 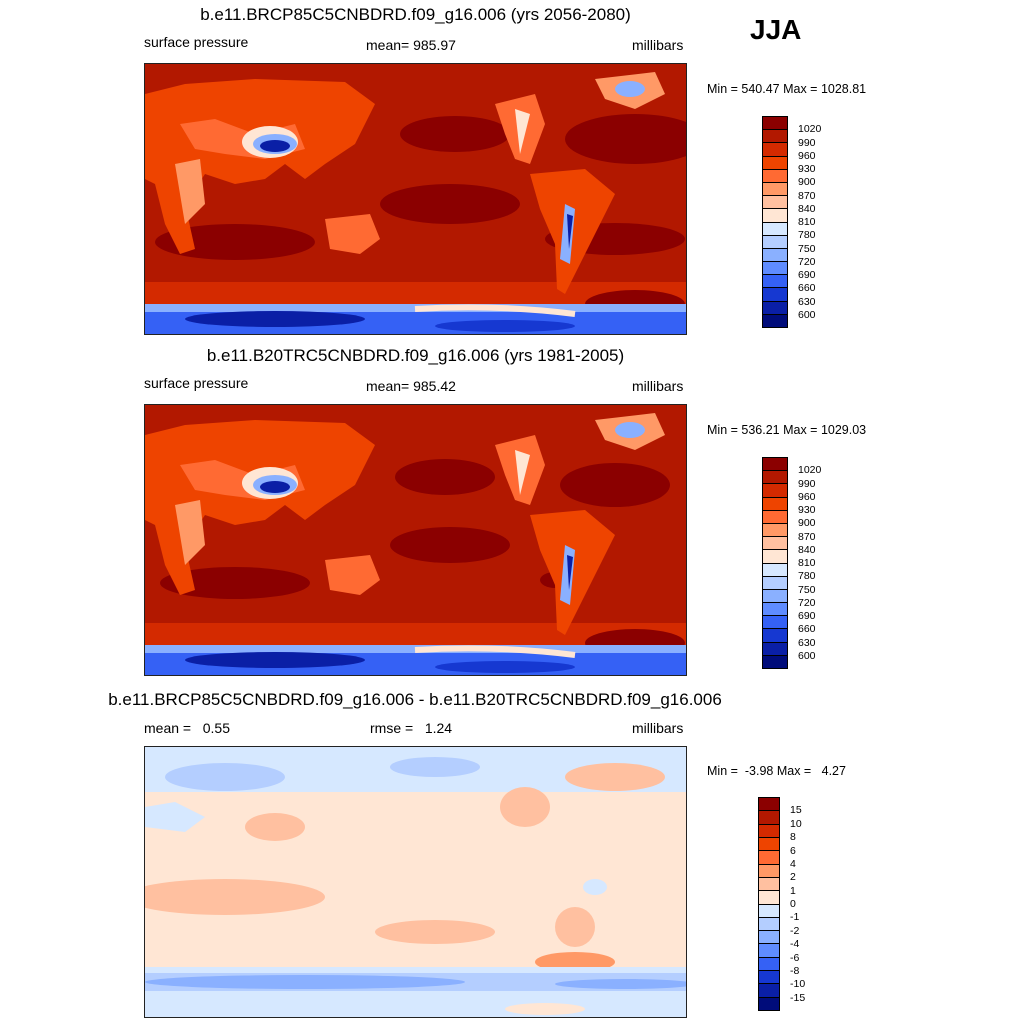 What do you see at coordinates (776, 29) in the screenshot?
I see `season-label: JJA` at bounding box center [776, 29].